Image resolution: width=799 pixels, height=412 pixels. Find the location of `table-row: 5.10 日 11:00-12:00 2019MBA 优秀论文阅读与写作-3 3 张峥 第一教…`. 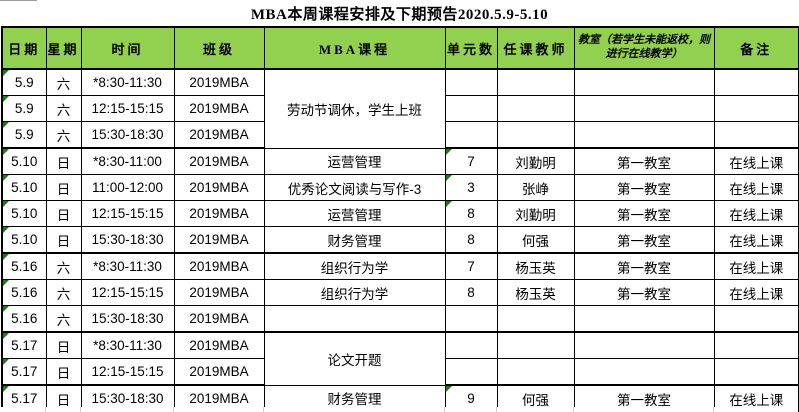

table-row: 5.10 日 11:00-12:00 2019MBA 优秀论文阅读与写作-3 3 张峥 第一教… is located at coordinates (400, 187).